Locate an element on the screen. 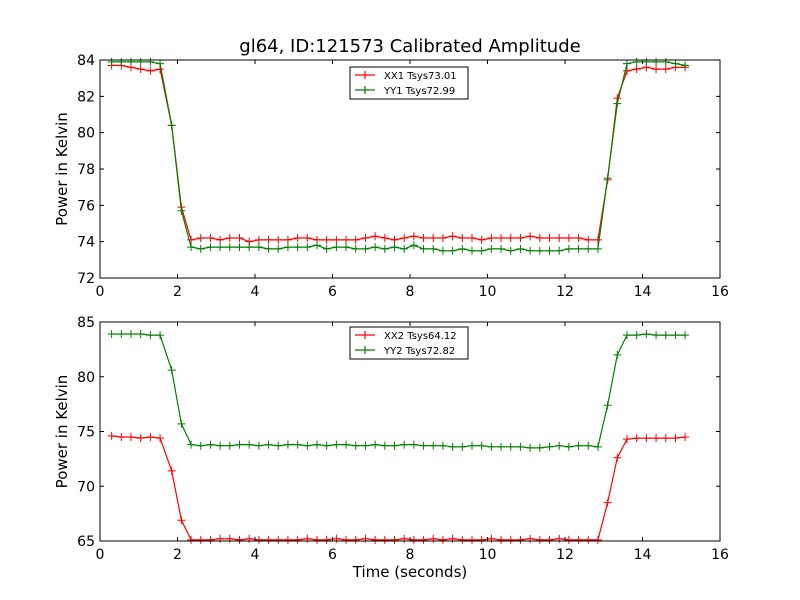 This screenshot has height=600, width=800. x-tick-label: 2 is located at coordinates (177, 555).